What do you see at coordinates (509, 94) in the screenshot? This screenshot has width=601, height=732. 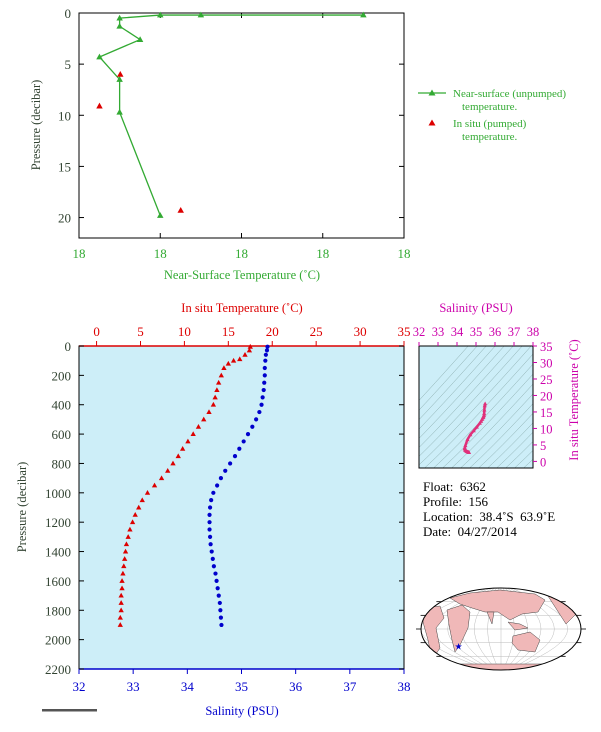 I see `legend-label-unpumped-1: Near-surface (unpumped)` at bounding box center [509, 94].